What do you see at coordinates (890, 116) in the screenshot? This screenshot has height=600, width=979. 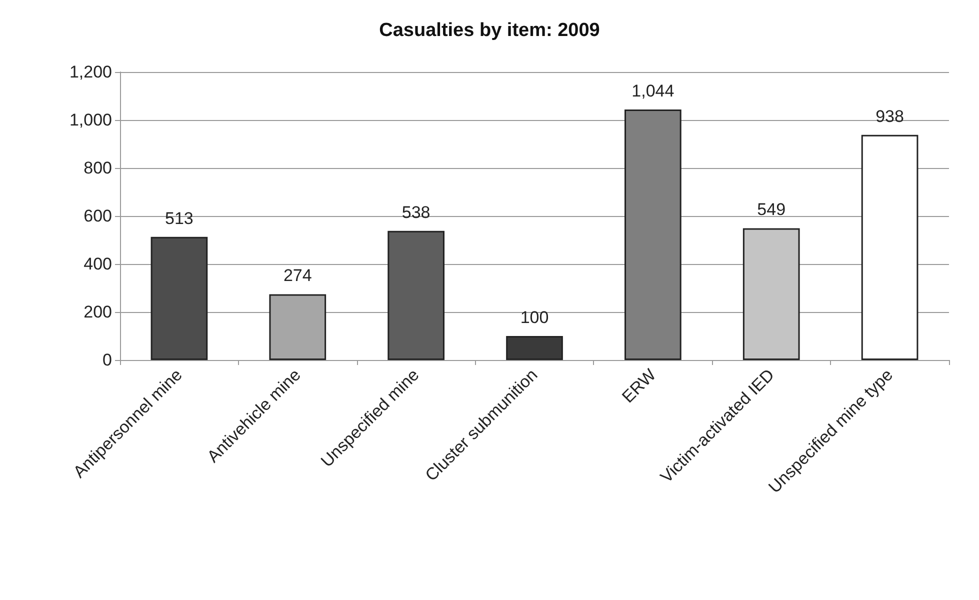 I see `data-label: 938` at bounding box center [890, 116].